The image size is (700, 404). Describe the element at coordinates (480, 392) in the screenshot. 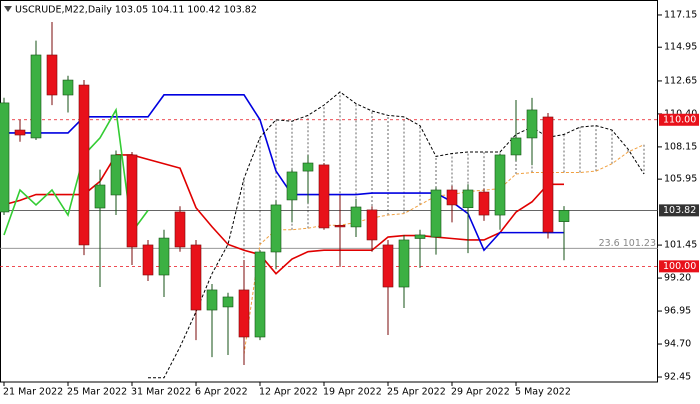

I see `x-tick-label: 29 Apr 2022` at that location.